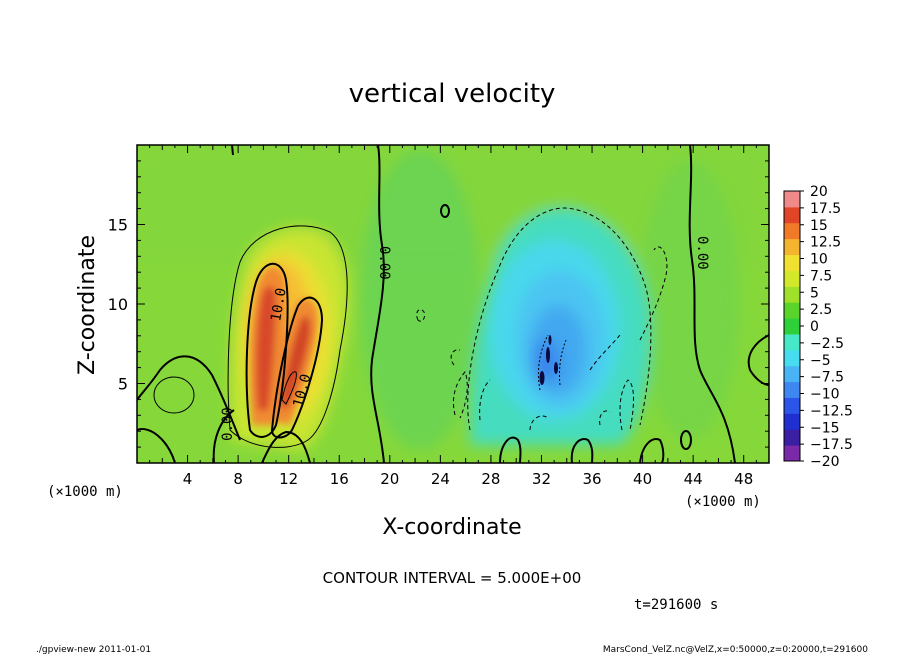  What do you see at coordinates (118, 225) in the screenshot?
I see `y-tick-label: 15` at bounding box center [118, 225].